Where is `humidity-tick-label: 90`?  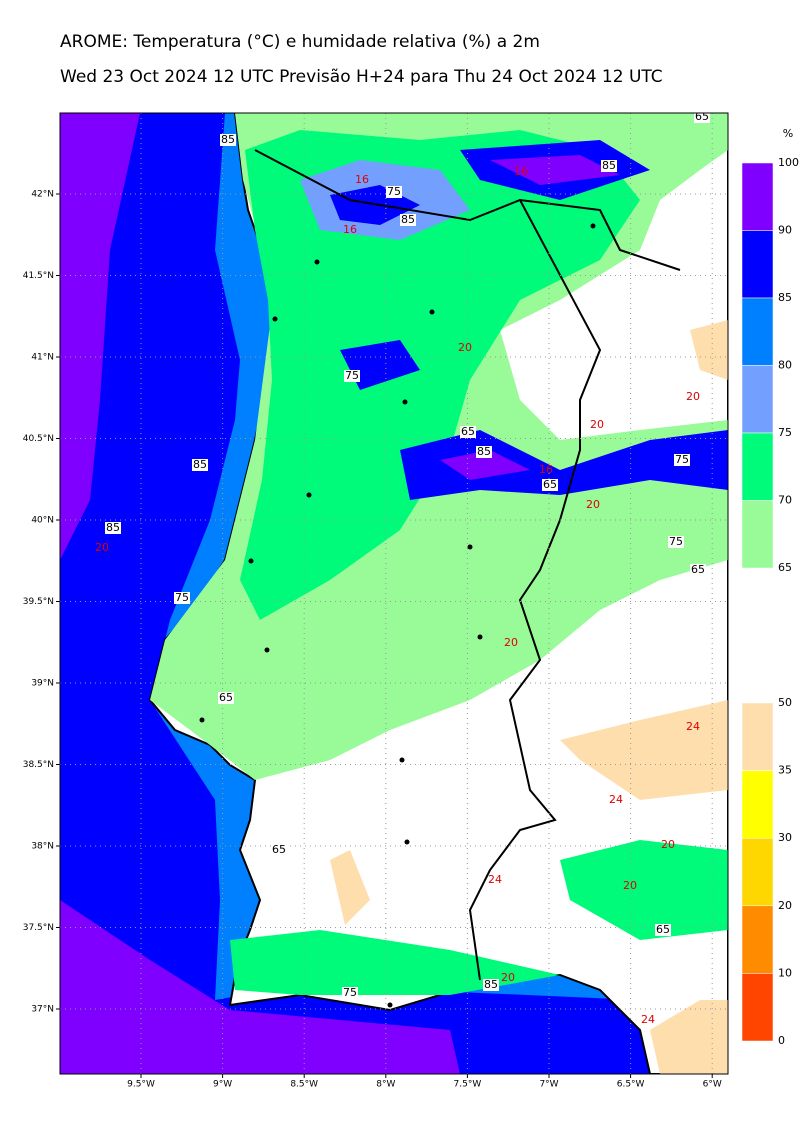 humidity-tick-label: 90 is located at coordinates (785, 230).